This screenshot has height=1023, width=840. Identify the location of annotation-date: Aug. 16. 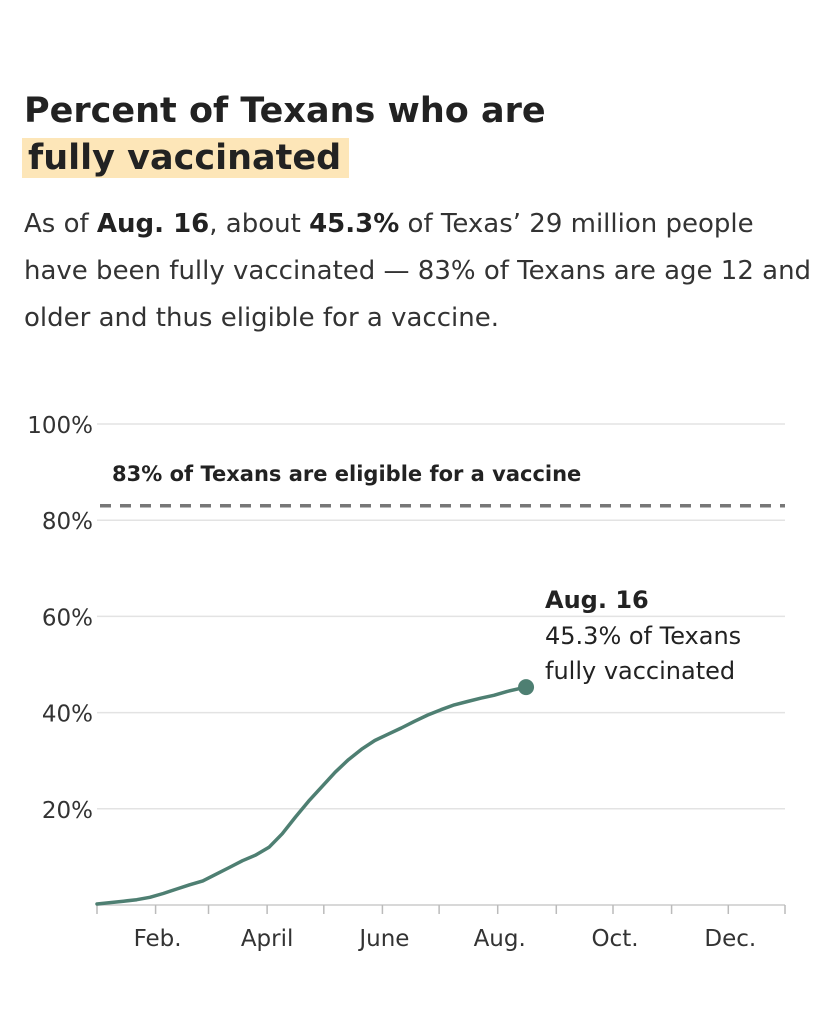
(597, 600).